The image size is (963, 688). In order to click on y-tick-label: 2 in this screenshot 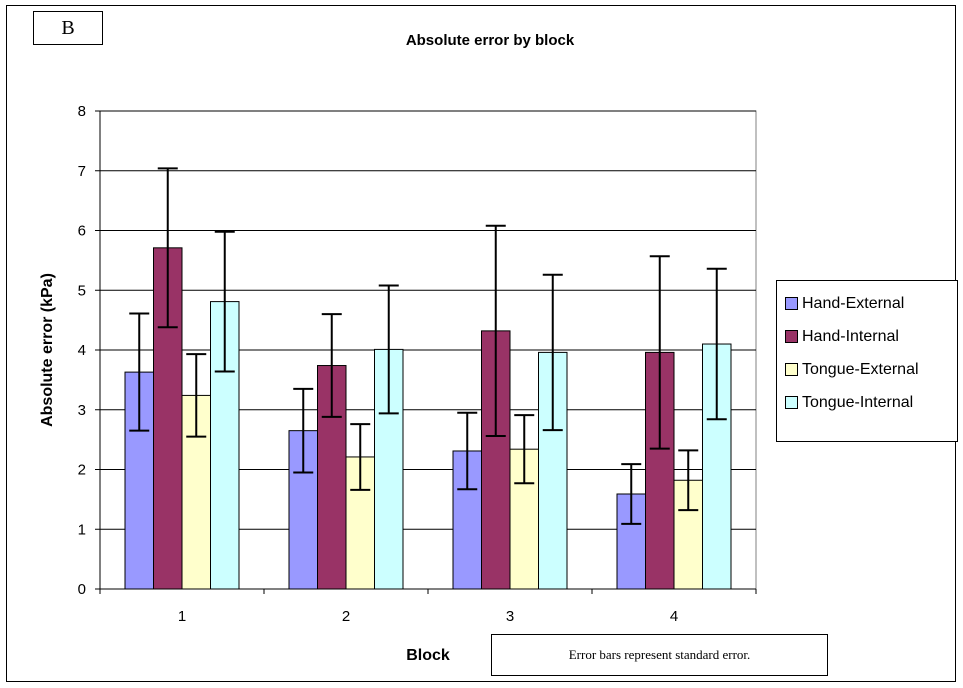, I will do `click(82, 470)`.